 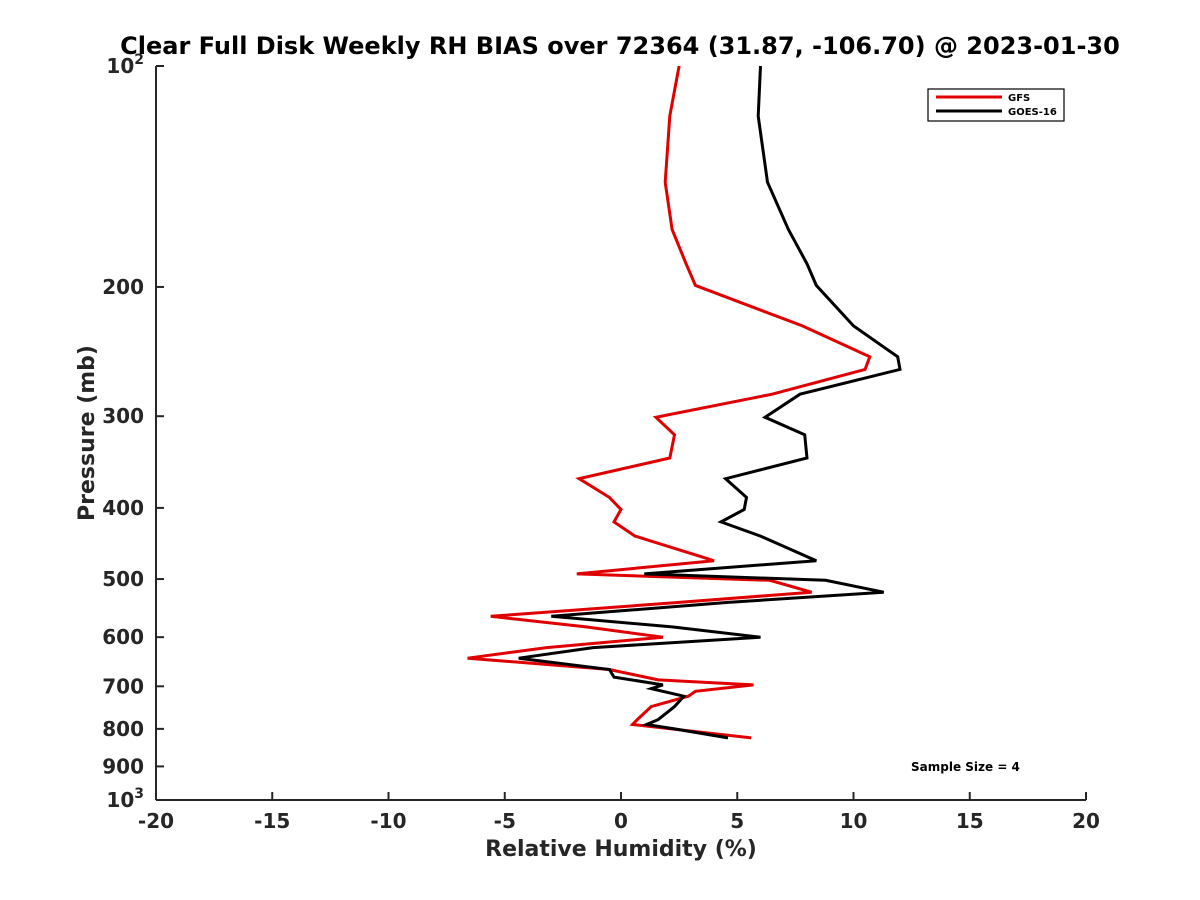 What do you see at coordinates (388, 821) in the screenshot?
I see `x-tick-label: -10` at bounding box center [388, 821].